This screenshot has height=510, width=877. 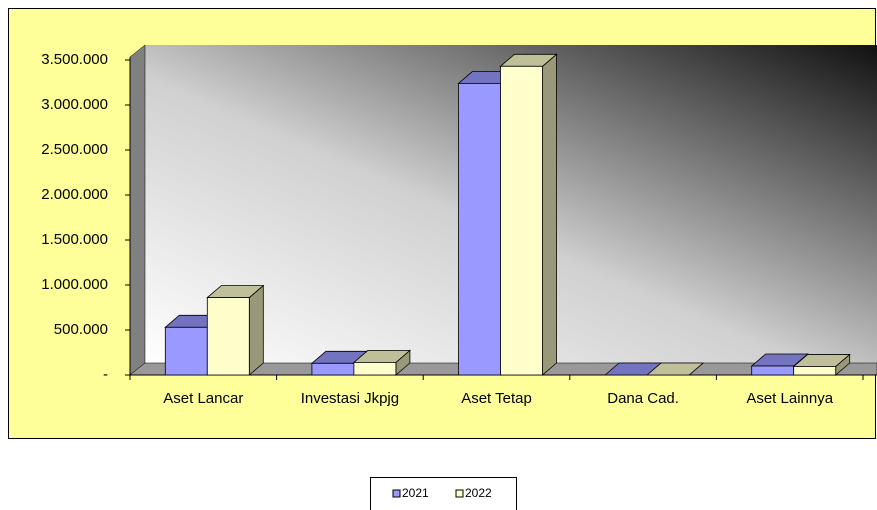 What do you see at coordinates (643, 398) in the screenshot?
I see `x-tick-label: Dana Cad.` at bounding box center [643, 398].